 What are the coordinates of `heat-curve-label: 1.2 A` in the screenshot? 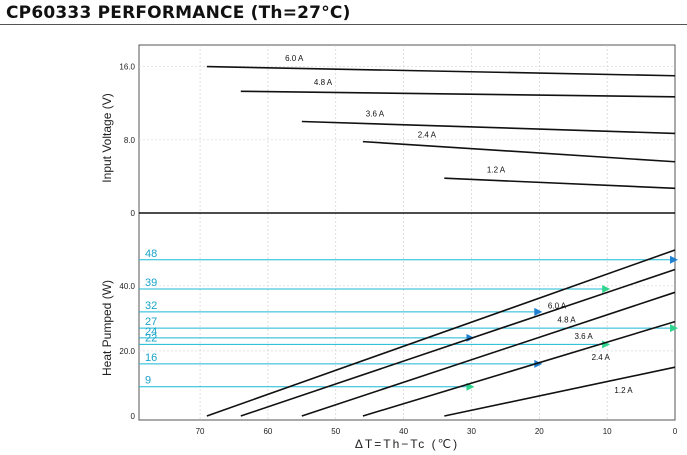 It's located at (623, 390).